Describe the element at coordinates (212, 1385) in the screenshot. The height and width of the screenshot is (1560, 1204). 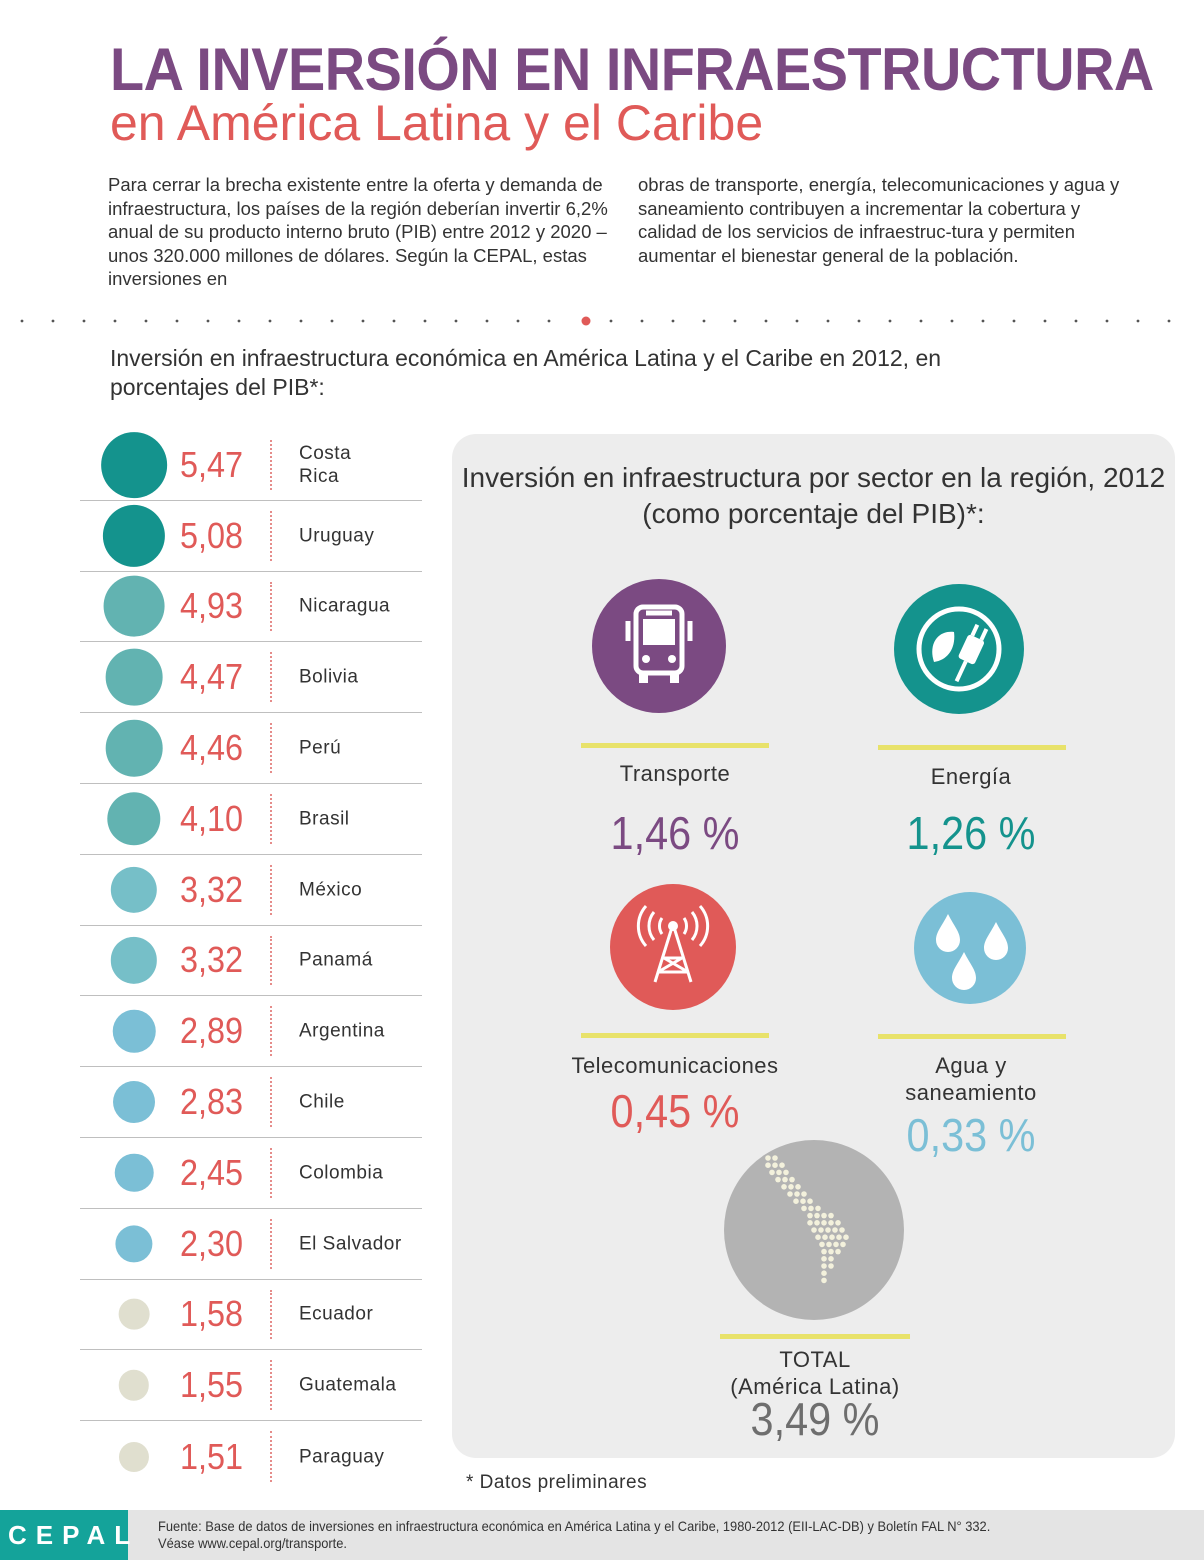
I see `country-value: 1,55` at that location.